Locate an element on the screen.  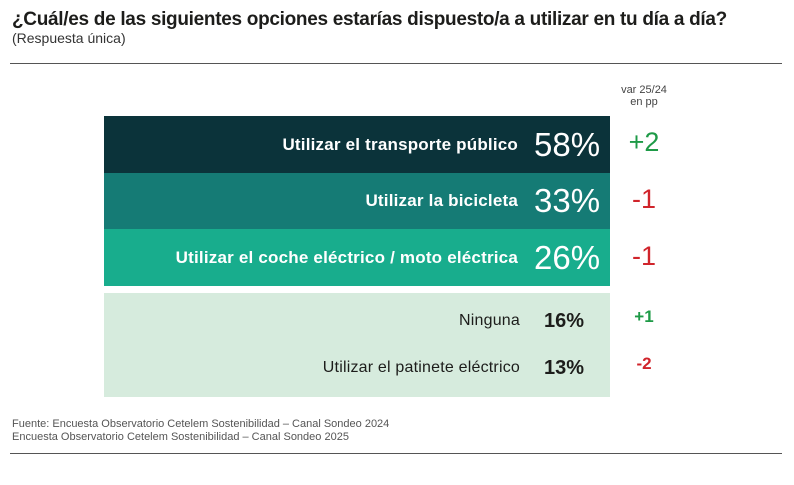
chart-subtitle: (Respuesta única) is located at coordinates (69, 38).